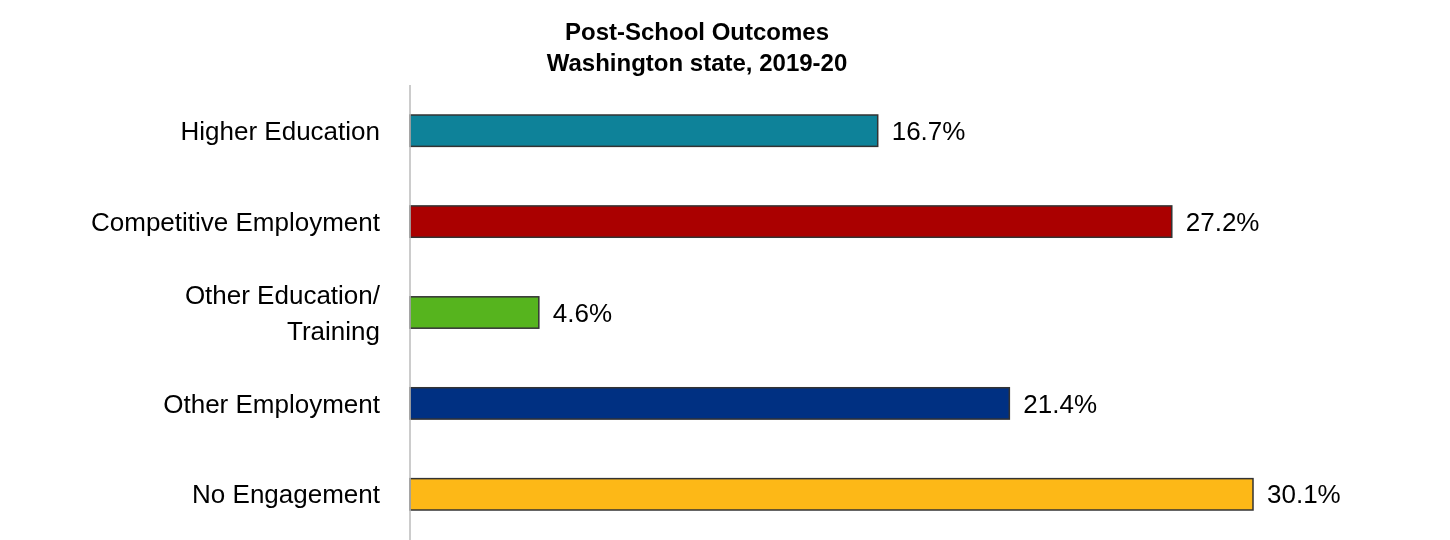  I want to click on y-tick-label: Other Employment, so click(272, 403).